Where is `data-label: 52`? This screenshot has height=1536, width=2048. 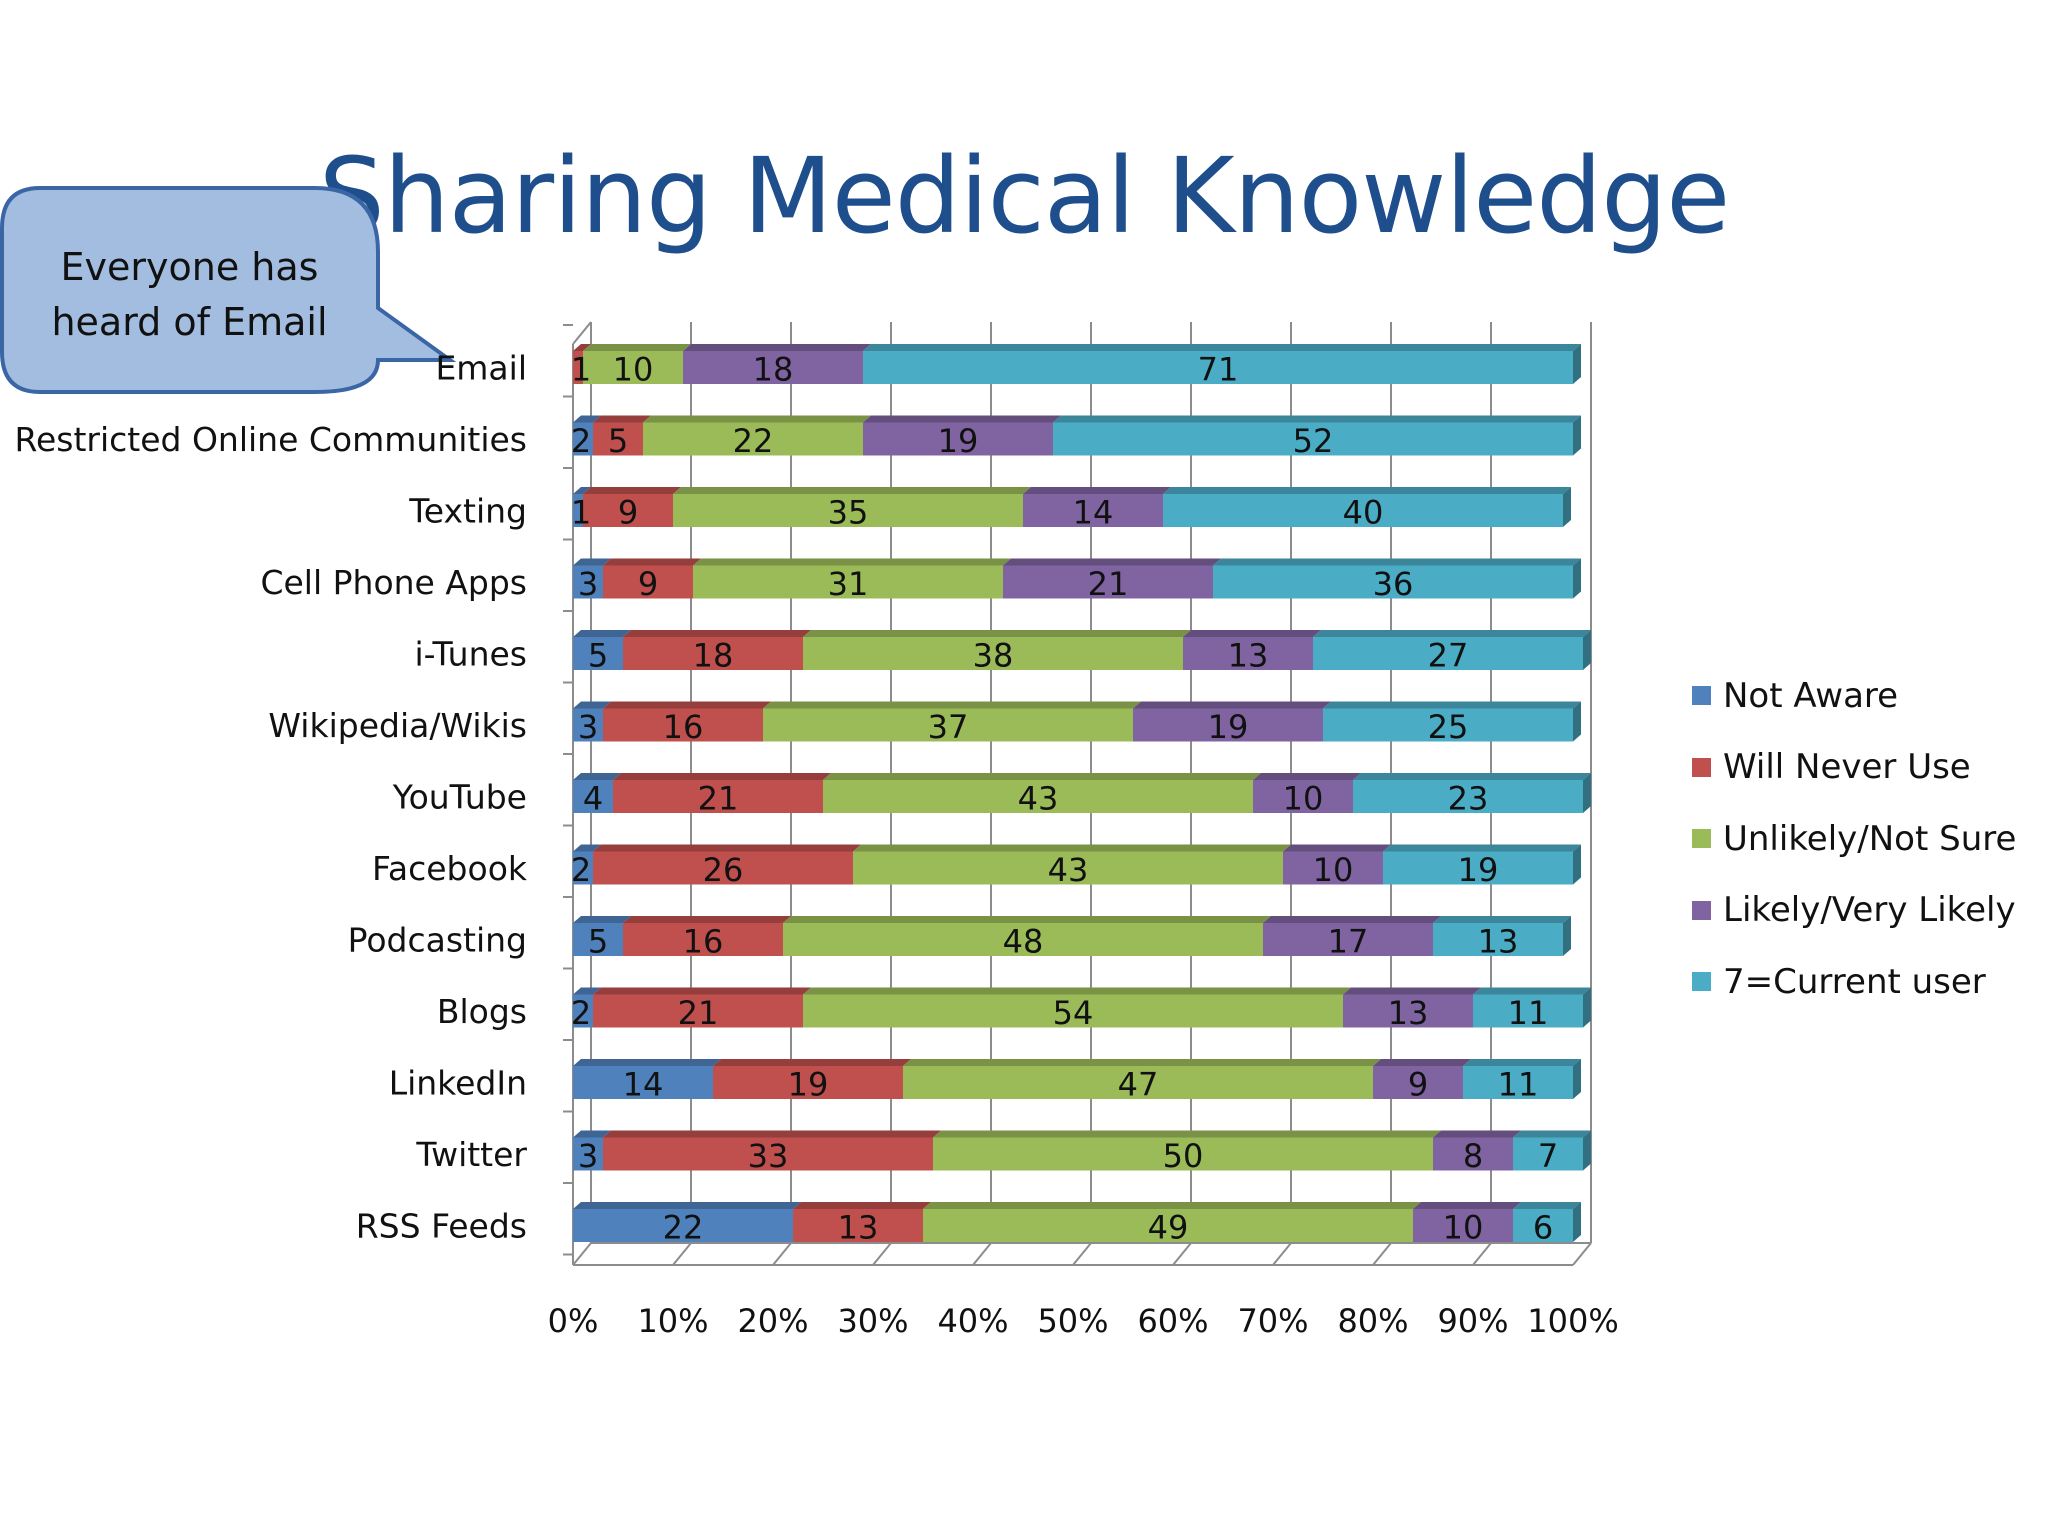
data-label: 52 is located at coordinates (1313, 441).